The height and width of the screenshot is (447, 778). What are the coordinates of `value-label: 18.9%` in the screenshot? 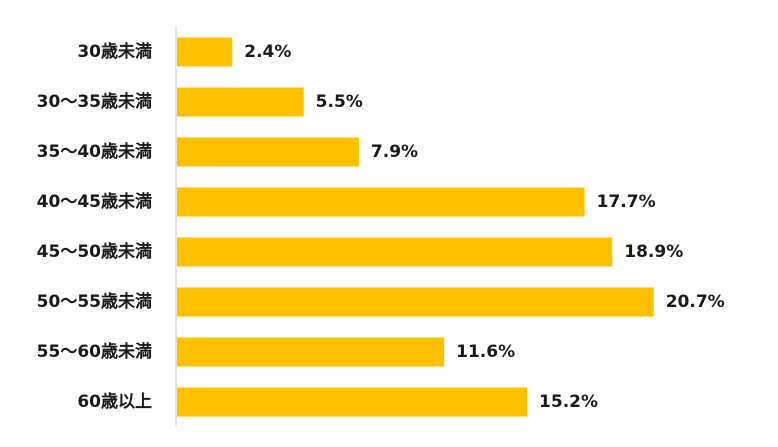 It's located at (653, 252).